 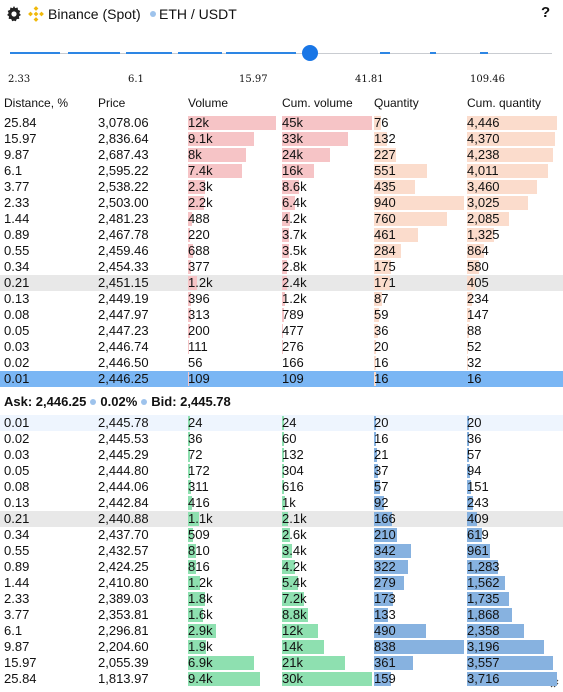 What do you see at coordinates (14, 14) in the screenshot?
I see `gear-icon` at bounding box center [14, 14].